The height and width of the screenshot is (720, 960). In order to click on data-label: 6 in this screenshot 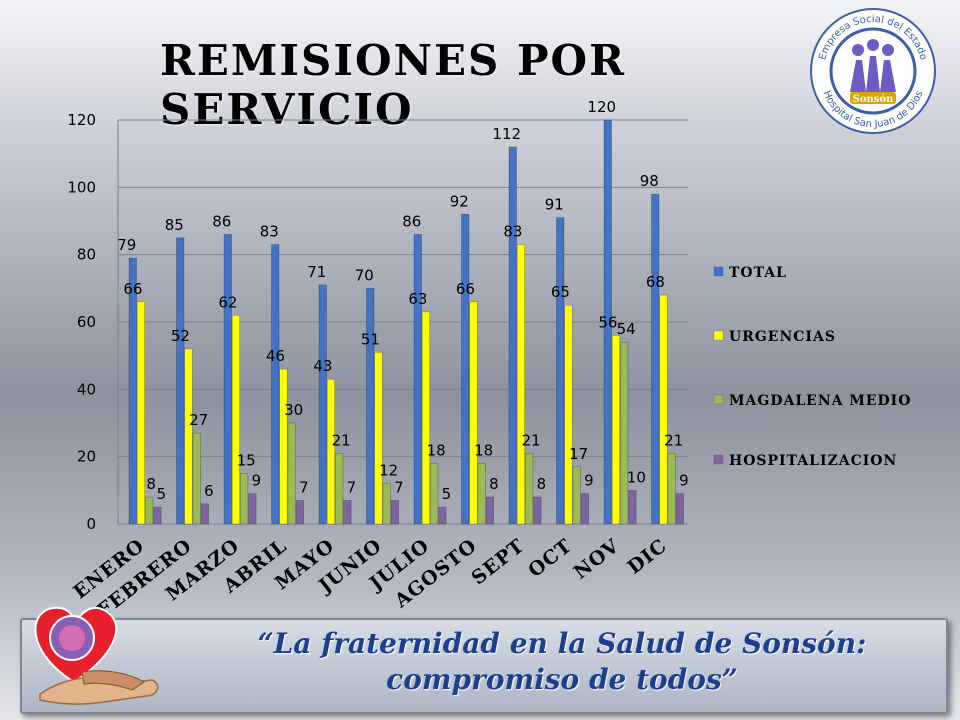, I will do `click(209, 491)`.